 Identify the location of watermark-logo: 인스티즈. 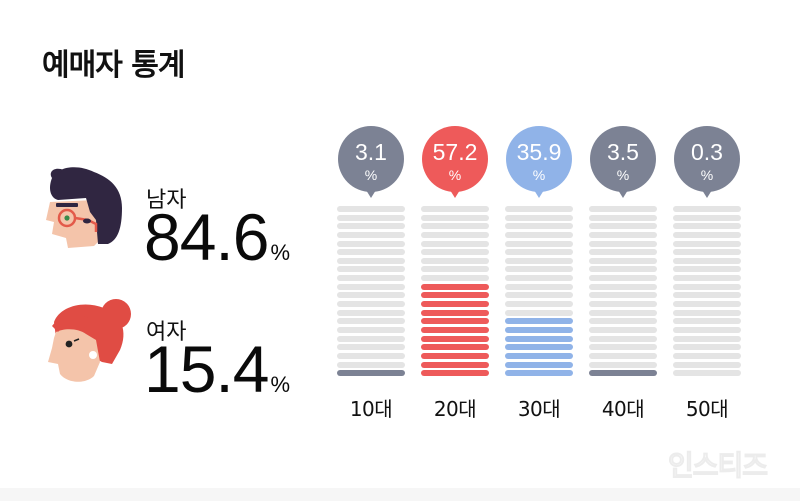
(717, 466).